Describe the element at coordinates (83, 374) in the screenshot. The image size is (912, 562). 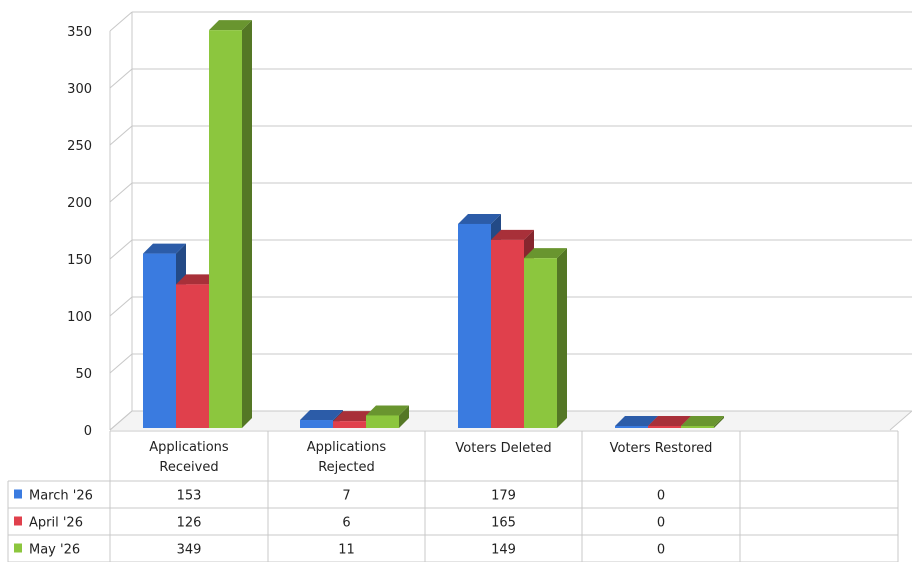
I see `y-tick-label: 50` at that location.